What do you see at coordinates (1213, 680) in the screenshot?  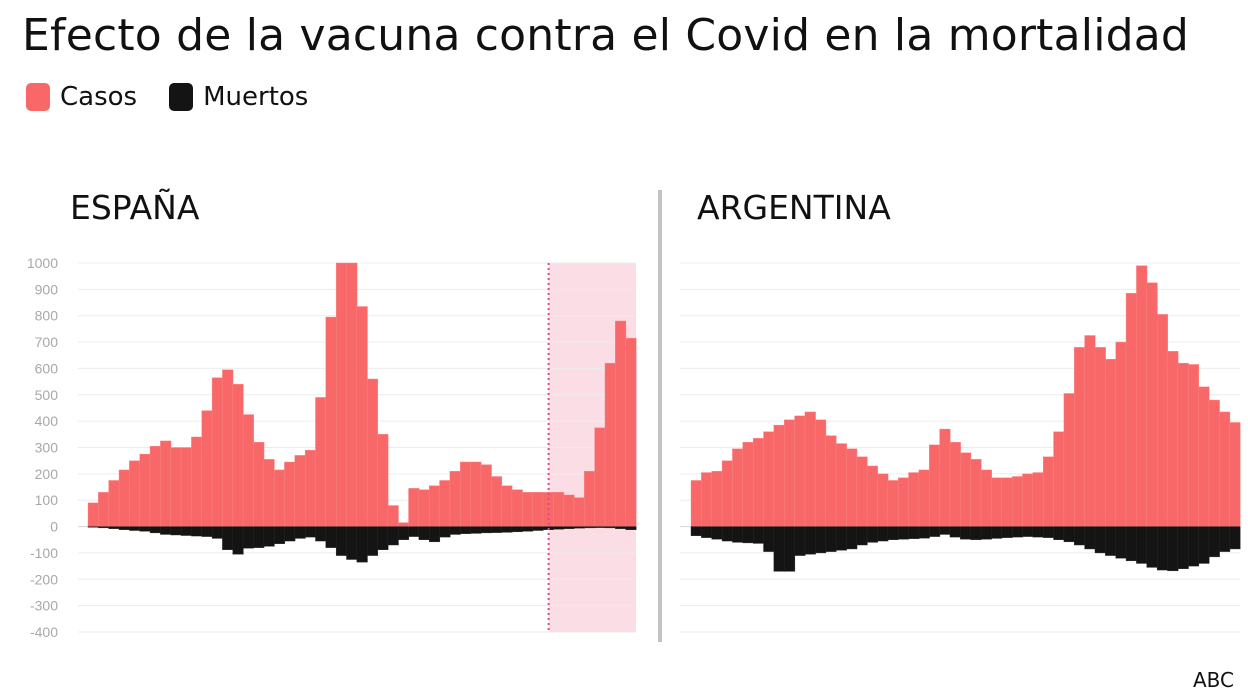 I see `source-label: ABC` at bounding box center [1213, 680].